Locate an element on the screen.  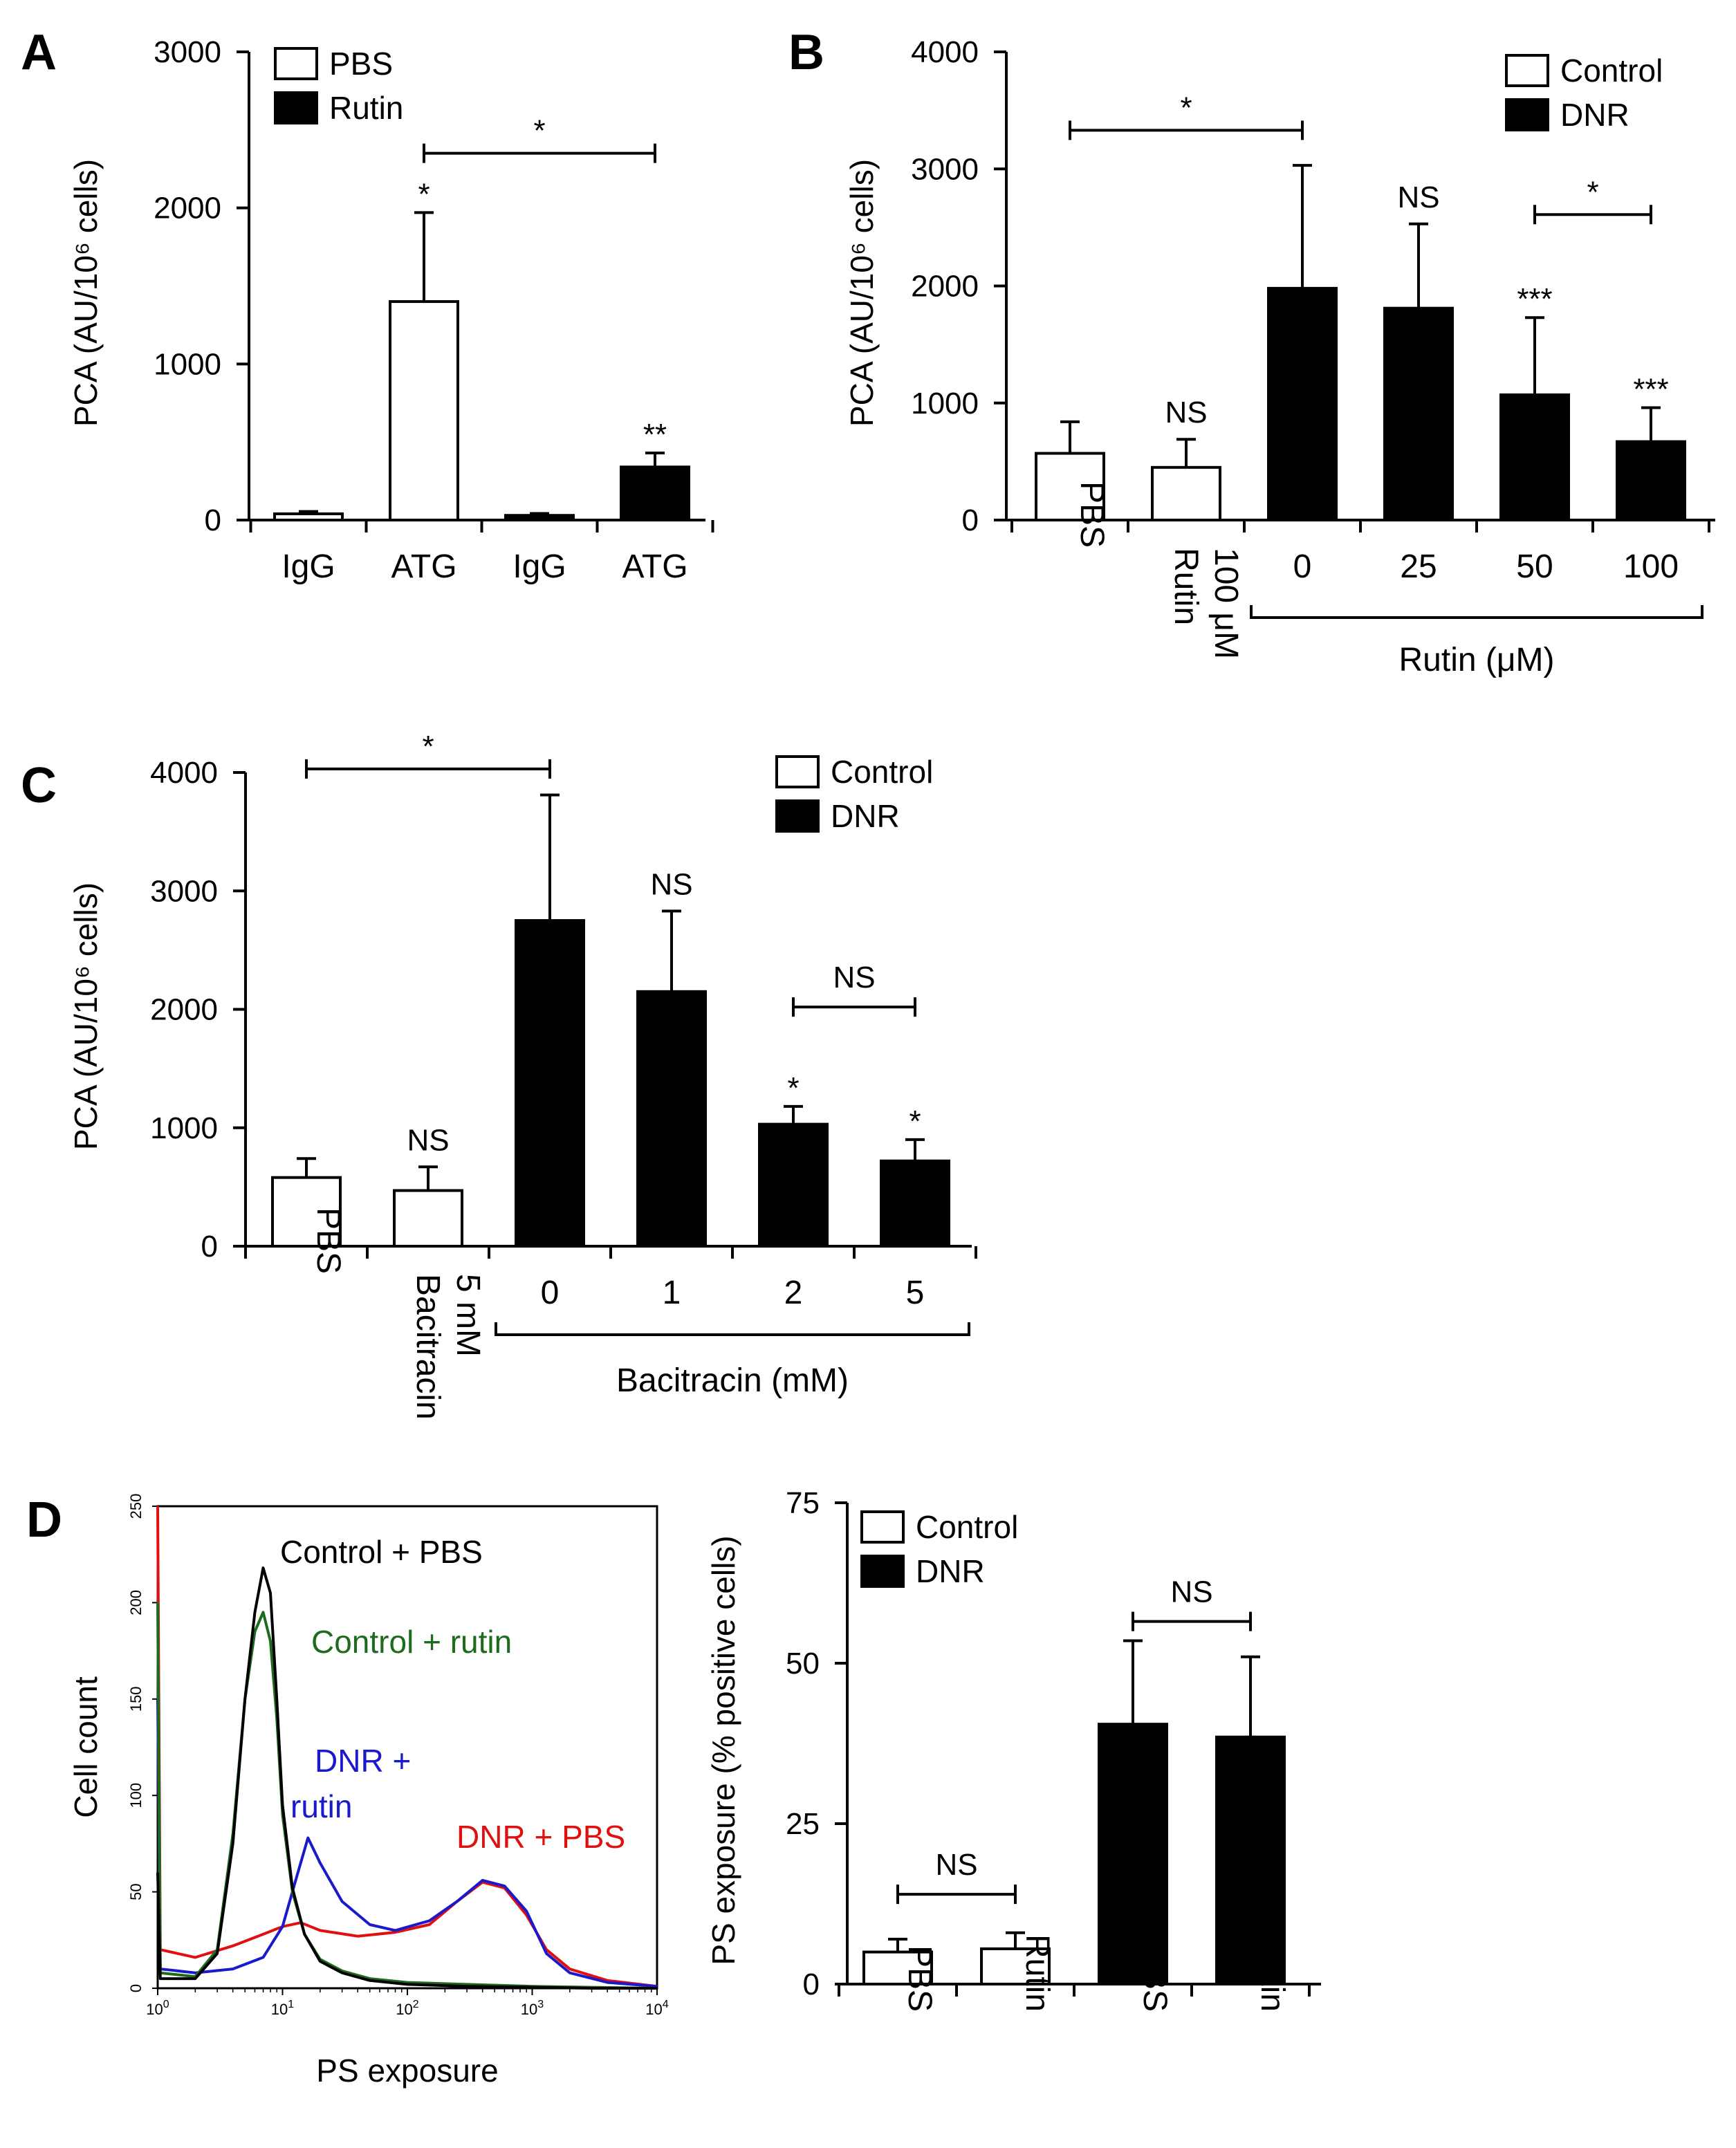
x-tick-label: 10⁰ is located at coordinates (157, 2008).